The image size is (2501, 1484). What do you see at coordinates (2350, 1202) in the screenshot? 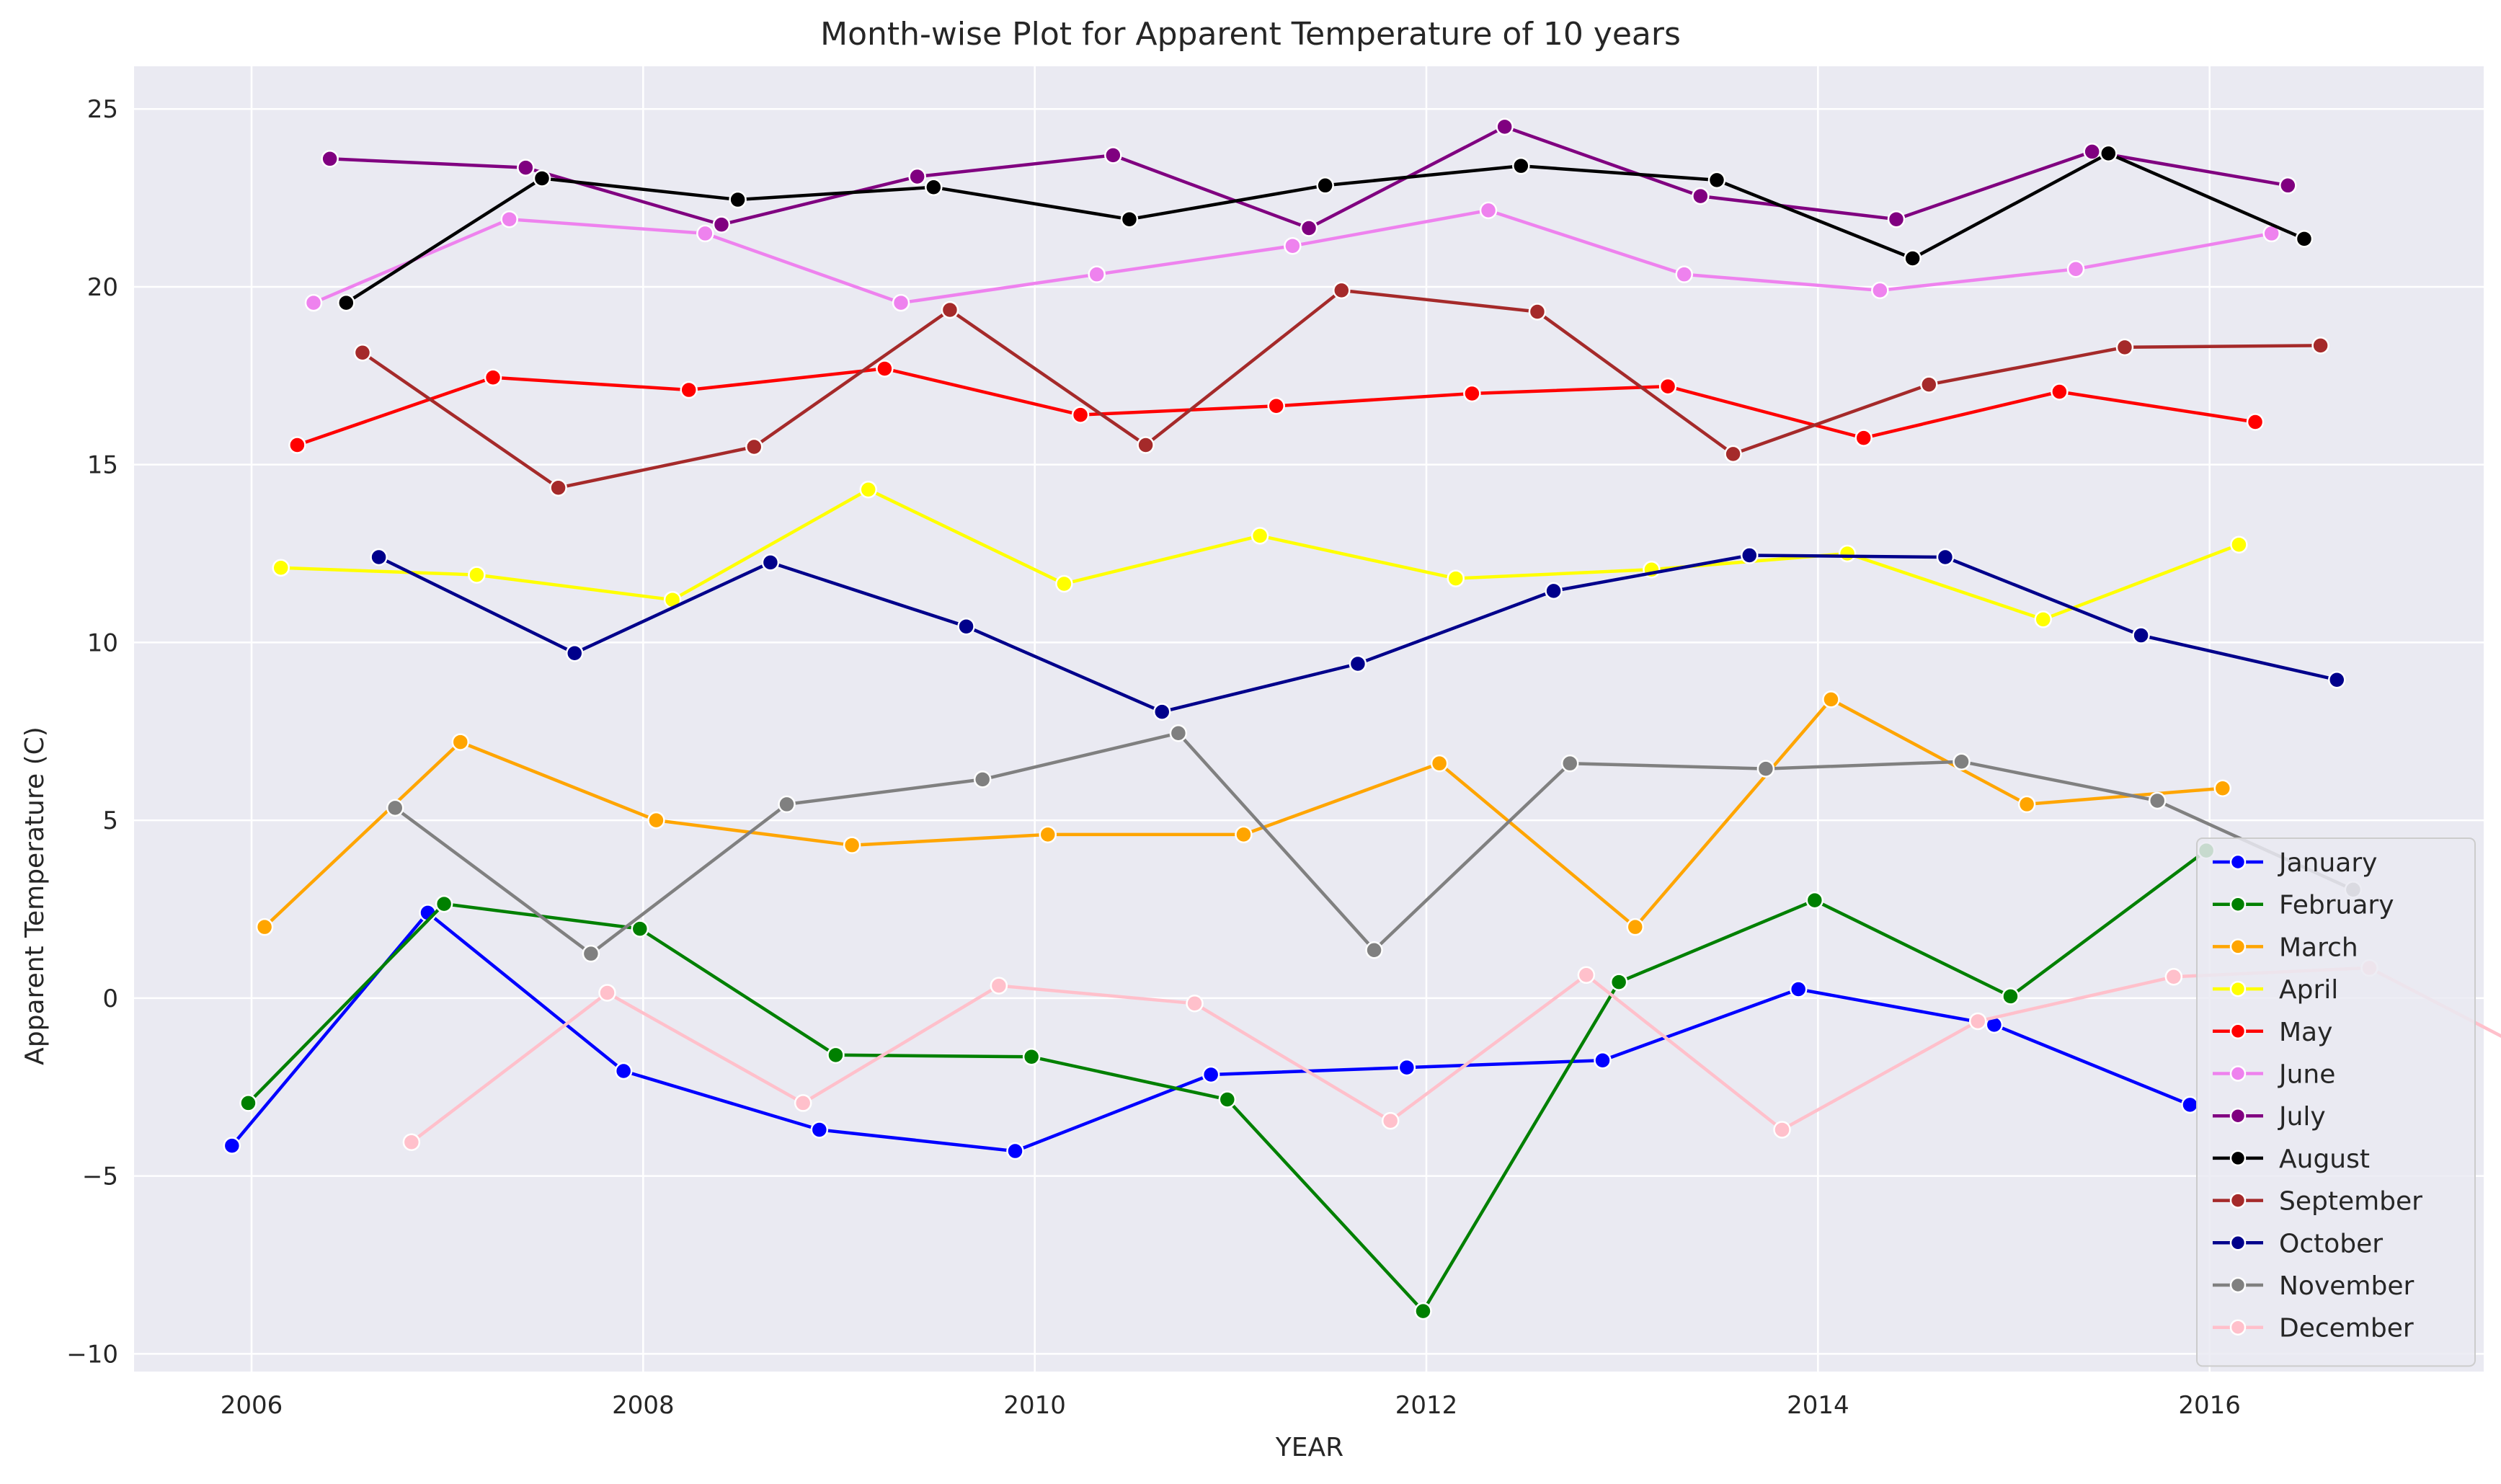
I see `legend-label: September` at bounding box center [2350, 1202].